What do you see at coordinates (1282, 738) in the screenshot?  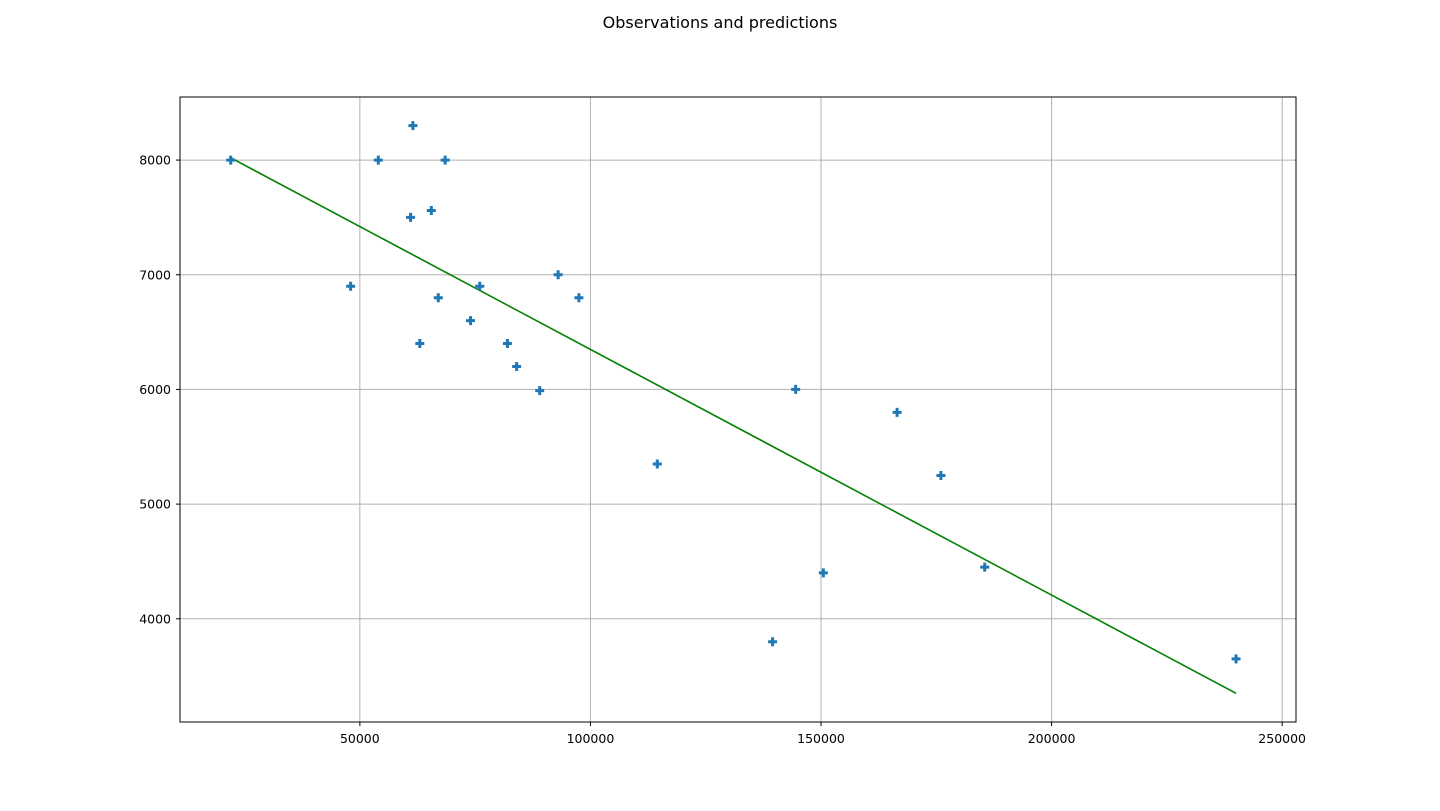 I see `x-tick-label: 250000` at bounding box center [1282, 738].